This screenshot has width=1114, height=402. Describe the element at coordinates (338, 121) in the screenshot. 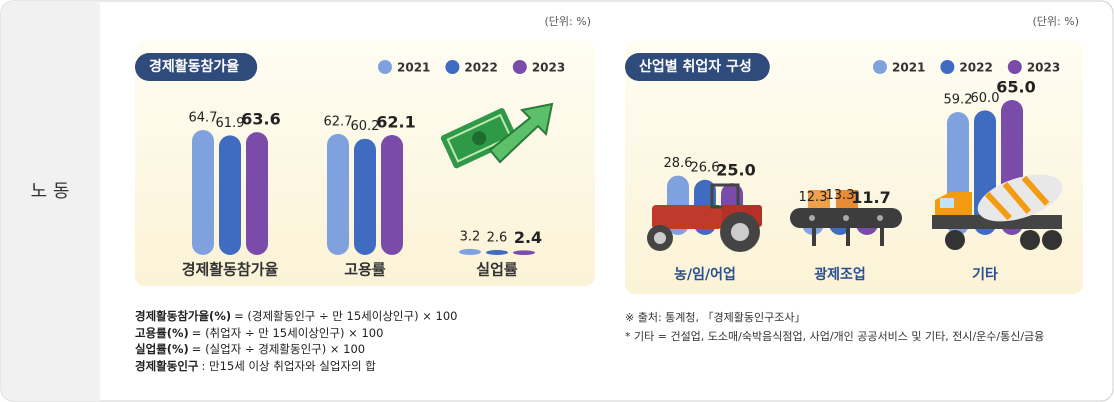

I see `value-label: 62.7` at that location.